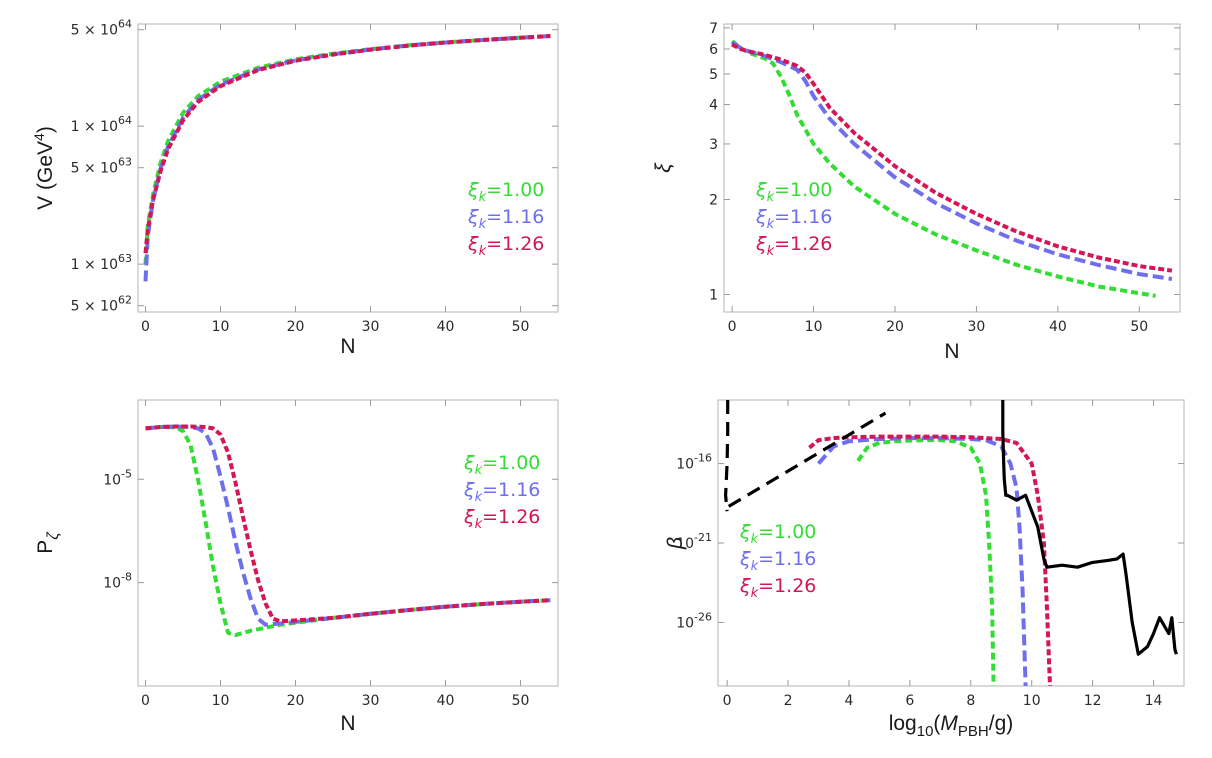 This screenshot has width=1212, height=758. I want to click on y-axis-label: Pζ, so click(48, 542).